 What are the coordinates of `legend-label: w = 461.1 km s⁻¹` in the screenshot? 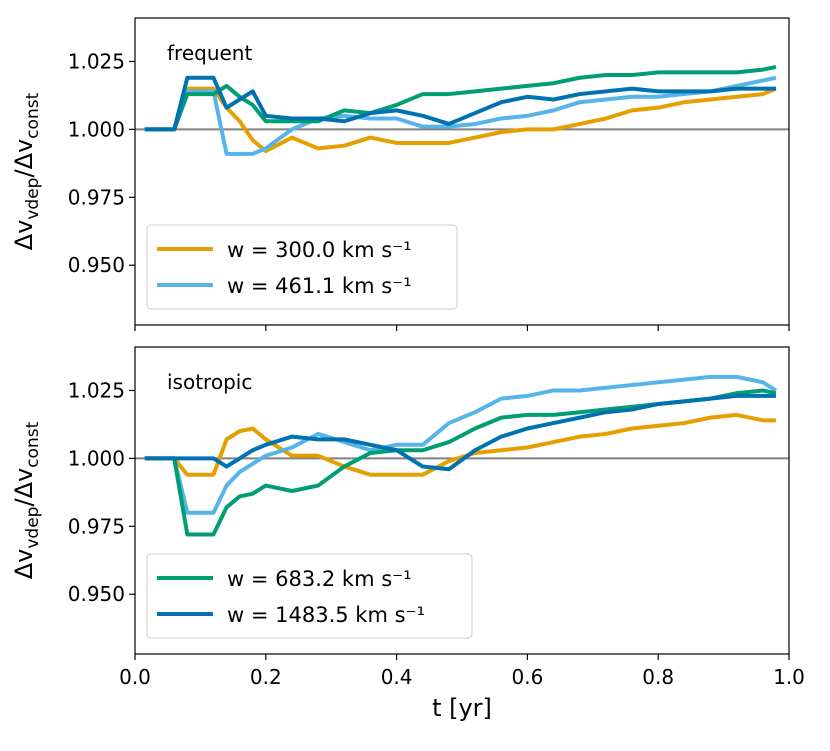 It's located at (319, 286).